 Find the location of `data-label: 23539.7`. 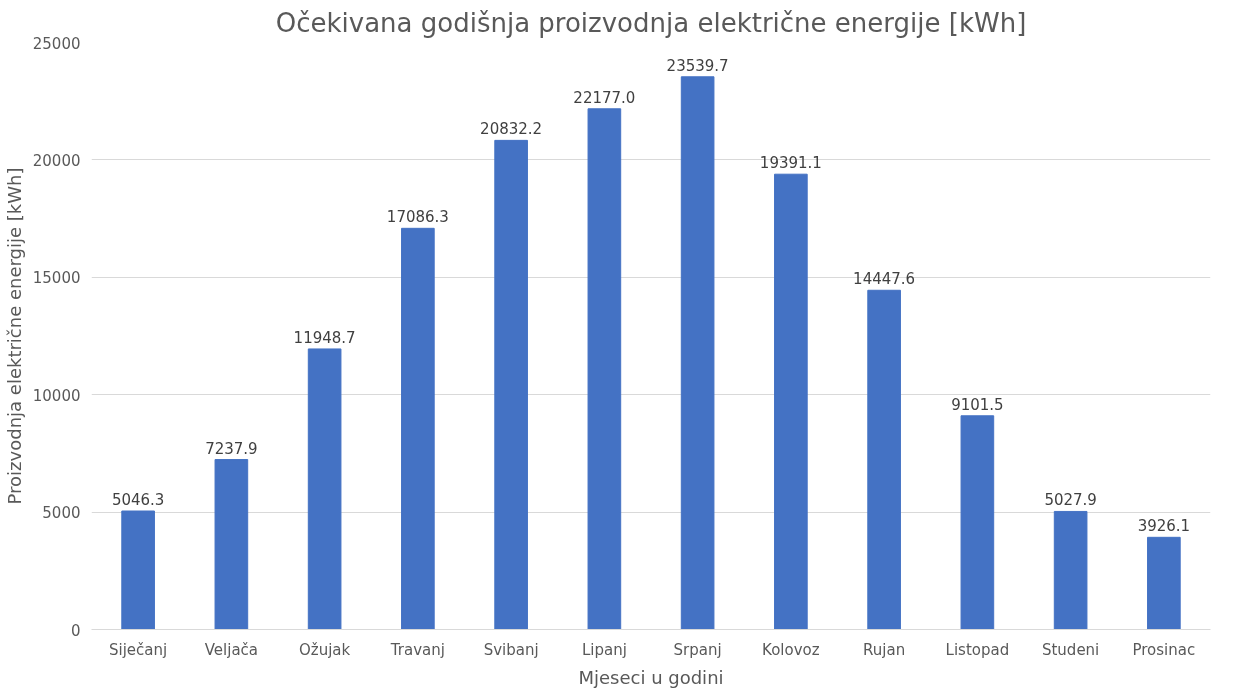

data-label: 23539.7 is located at coordinates (697, 65).